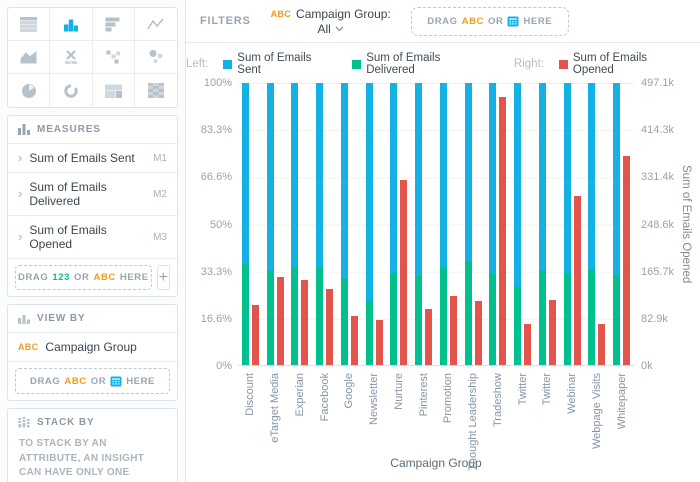 The image size is (700, 482). I want to click on vis-type-column-chart, so click(71, 24).